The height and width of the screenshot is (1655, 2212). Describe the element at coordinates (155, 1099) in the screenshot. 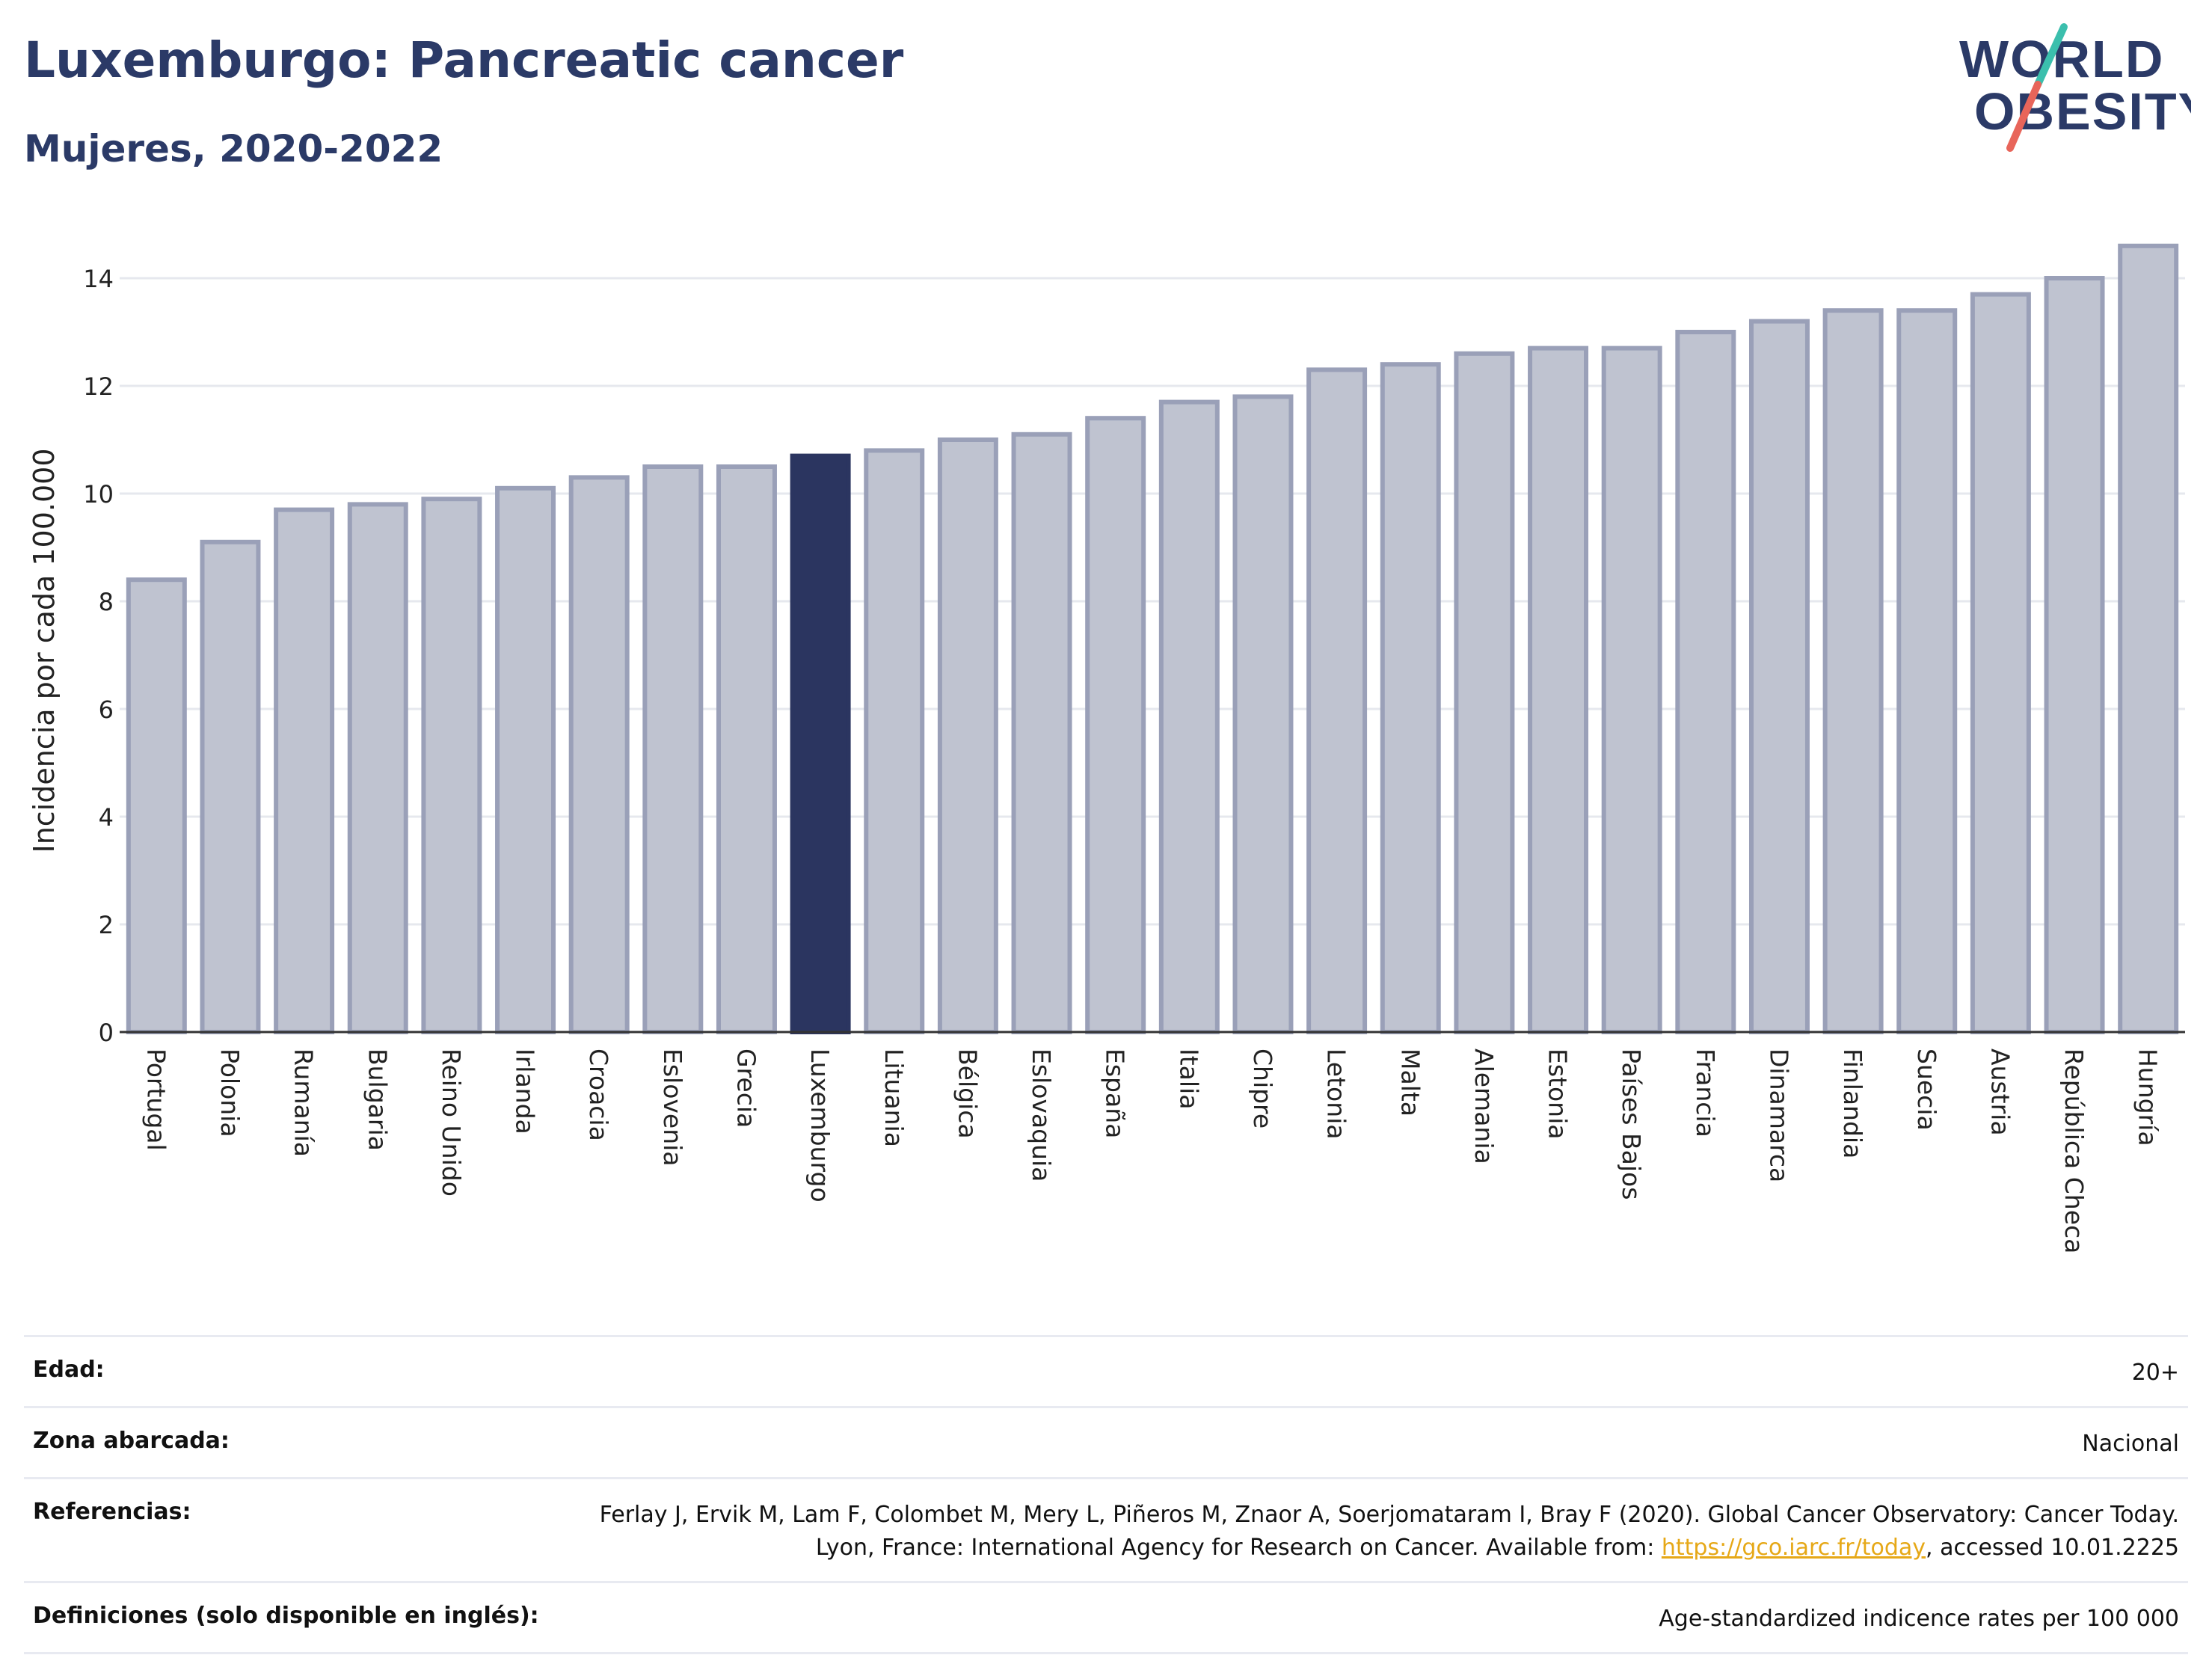

I see `x-tick-label: Portugal` at that location.